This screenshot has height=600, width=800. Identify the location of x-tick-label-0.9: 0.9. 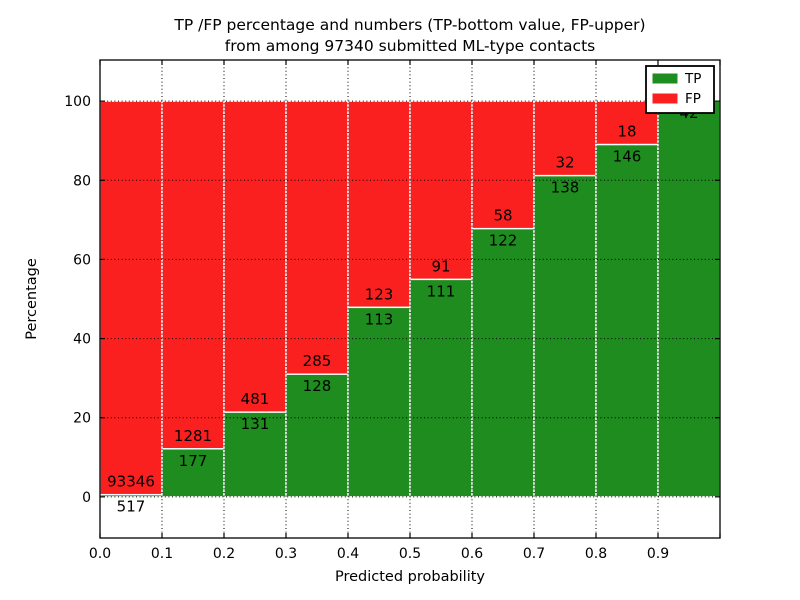
(658, 554).